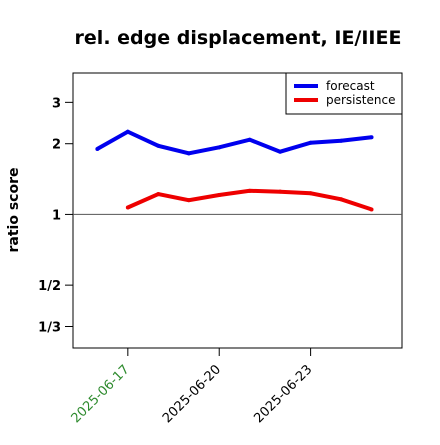  I want to click on legend-label-persistence: persistence, so click(360, 100).